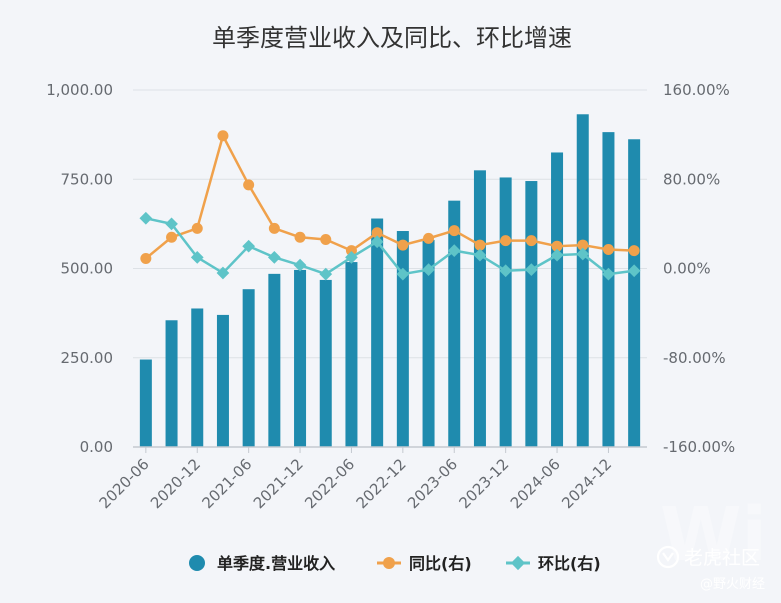 This screenshot has width=781, height=603. I want to click on legend: 单季度.营业收入 同比(右) 环比(右), so click(395, 563).